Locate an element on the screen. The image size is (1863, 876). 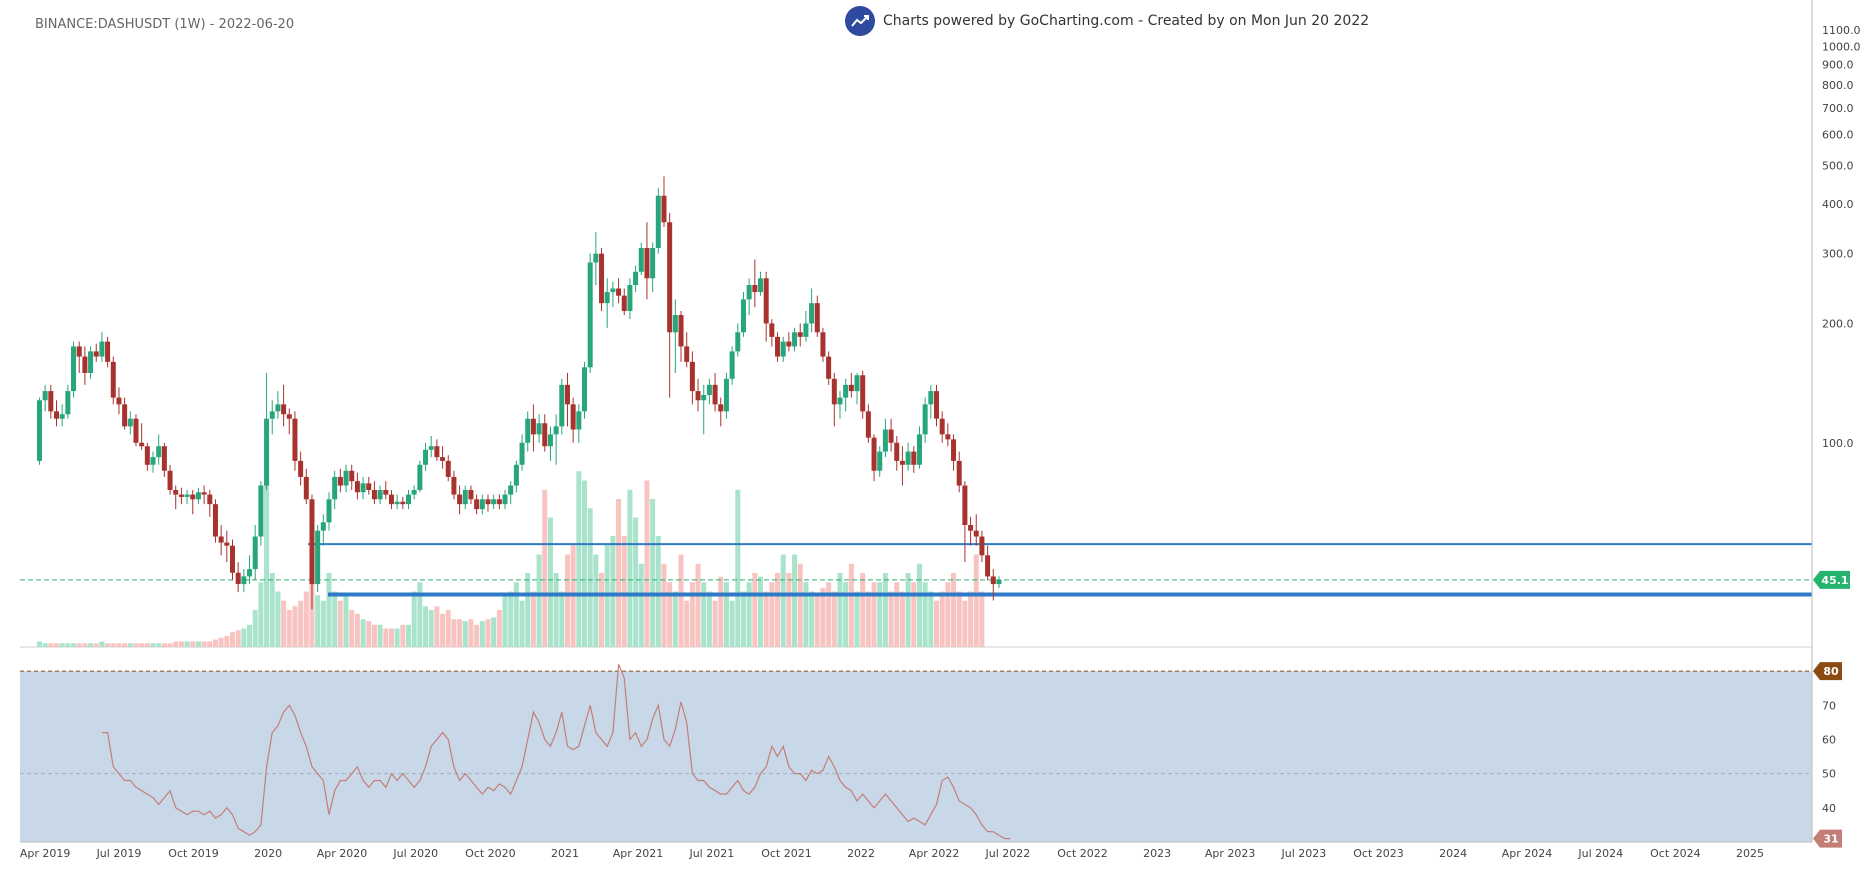
price-tick-label: 400.0 is located at coordinates (1838, 204).